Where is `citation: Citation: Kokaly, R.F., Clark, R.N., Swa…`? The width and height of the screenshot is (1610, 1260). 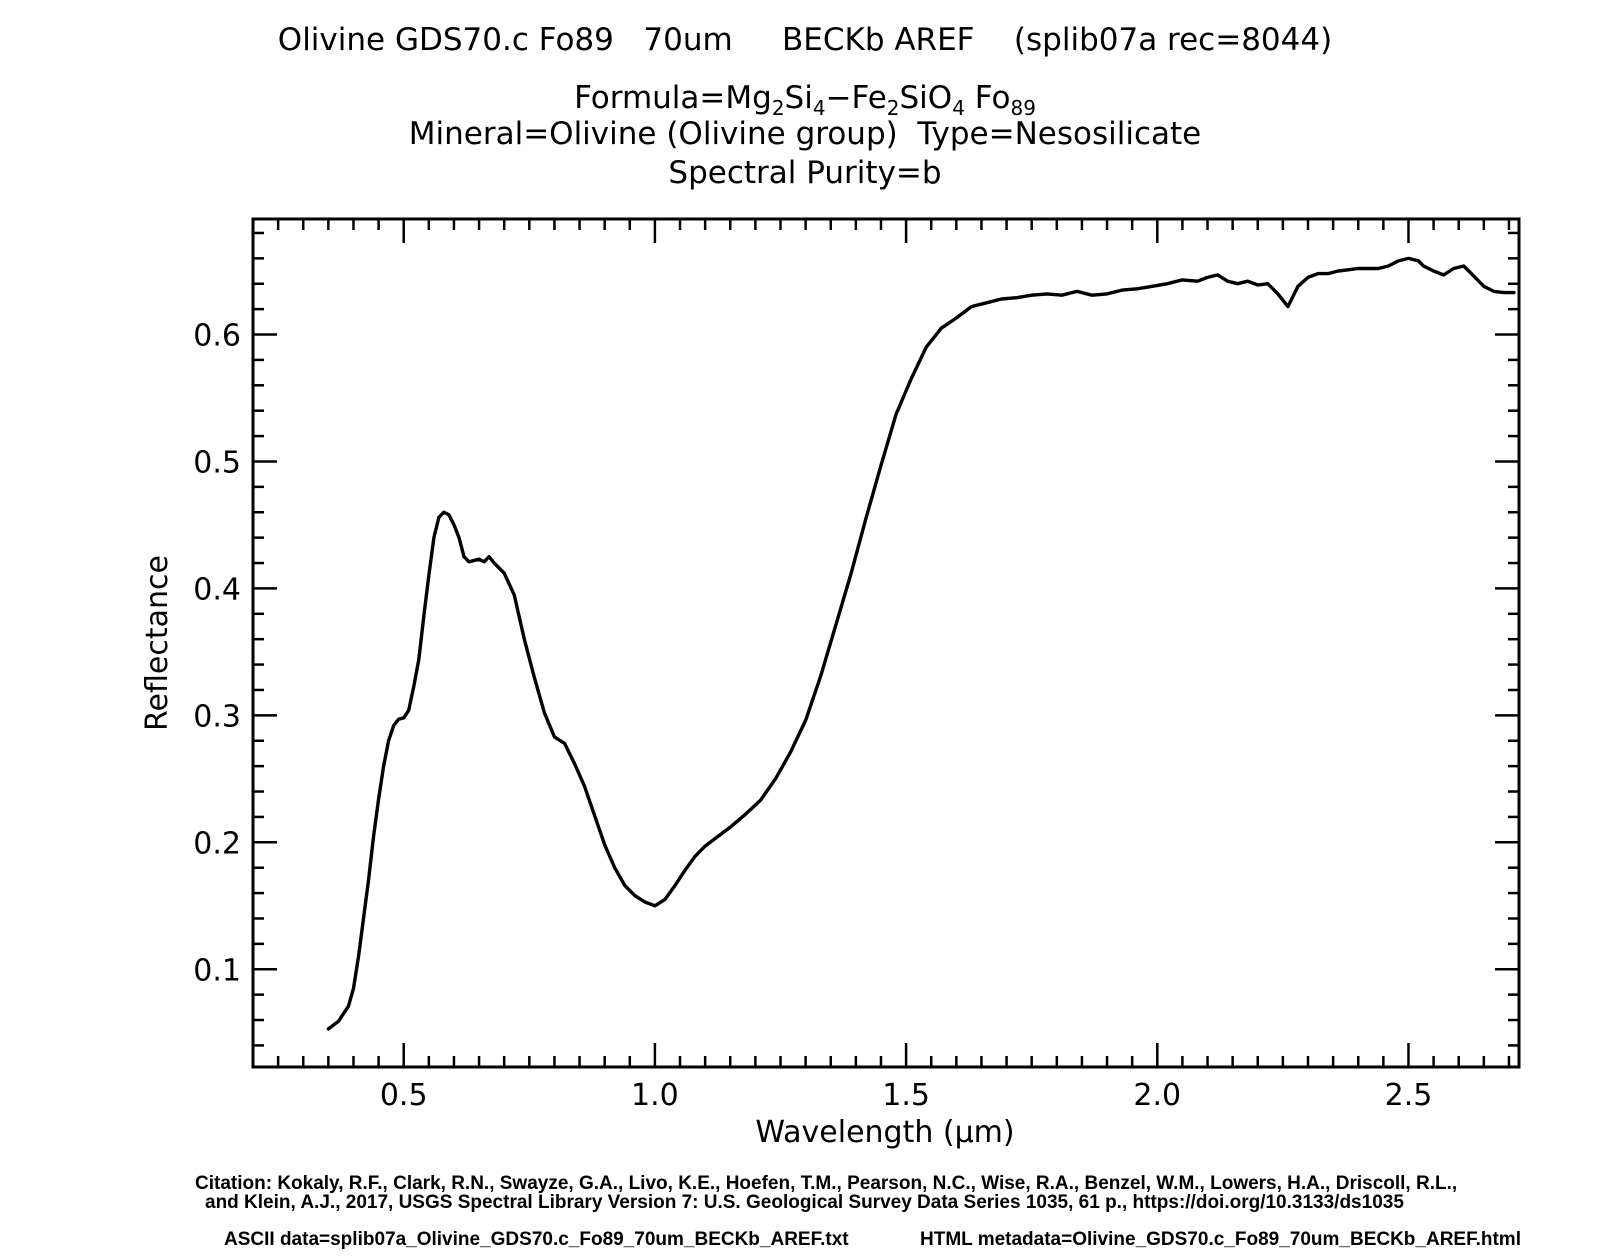
citation: Citation: Kokaly, R.F., Clark, R.N., Swa… is located at coordinates (880, 1193).